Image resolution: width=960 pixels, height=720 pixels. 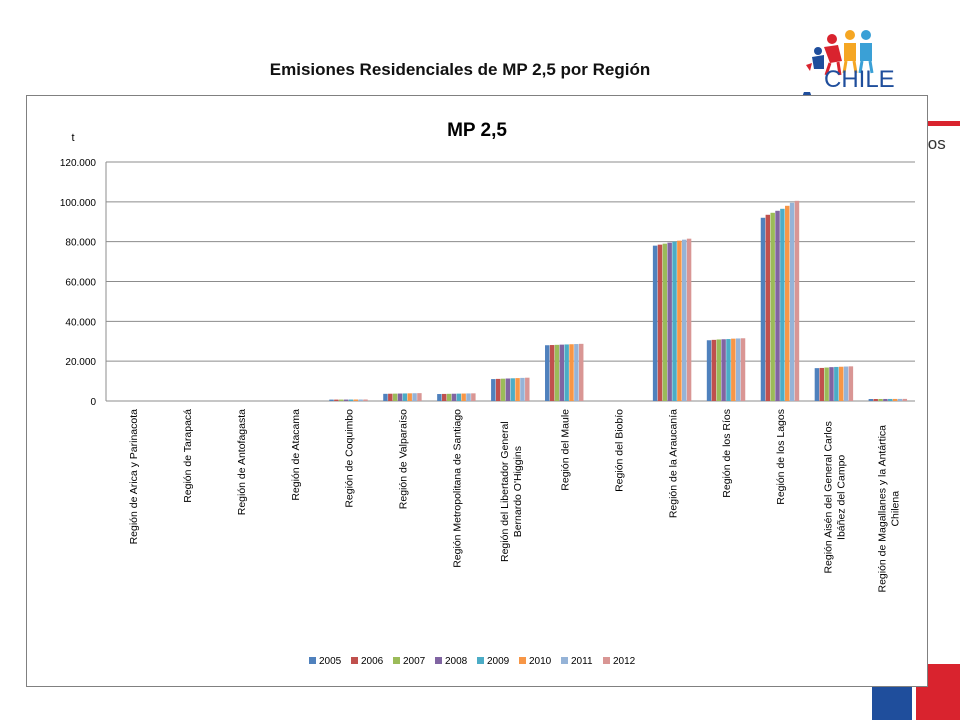 I want to click on x-tick-label-line: Bernardo O'Higgins, so click(x=518, y=491).